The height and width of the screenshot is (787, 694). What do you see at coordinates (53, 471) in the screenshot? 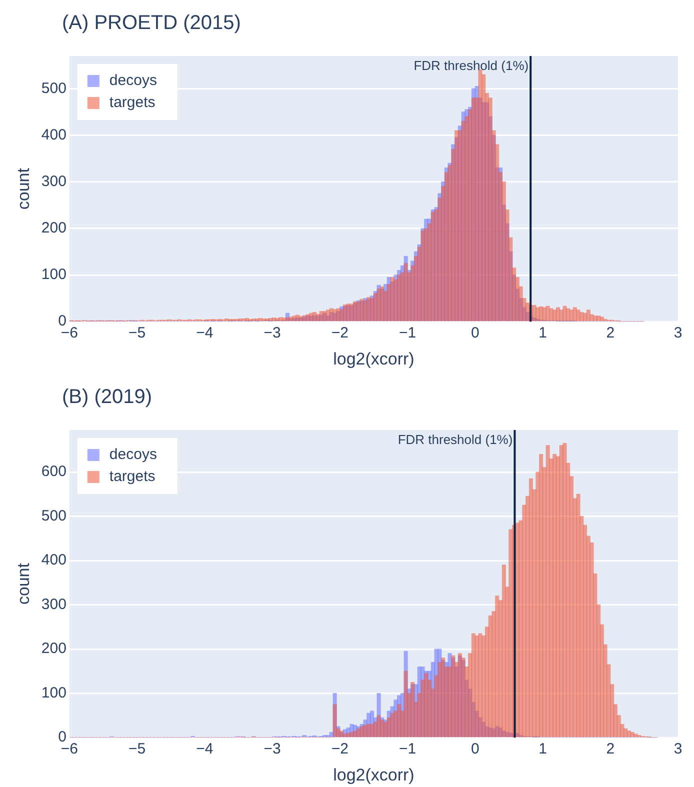
I see `y-tick-label: 600` at bounding box center [53, 471].